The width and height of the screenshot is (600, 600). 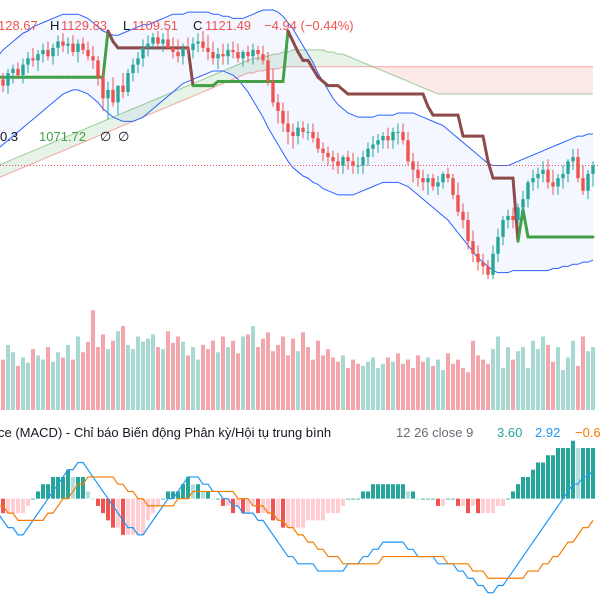 I want to click on supertrend-value: 1071.72, so click(x=62, y=136).